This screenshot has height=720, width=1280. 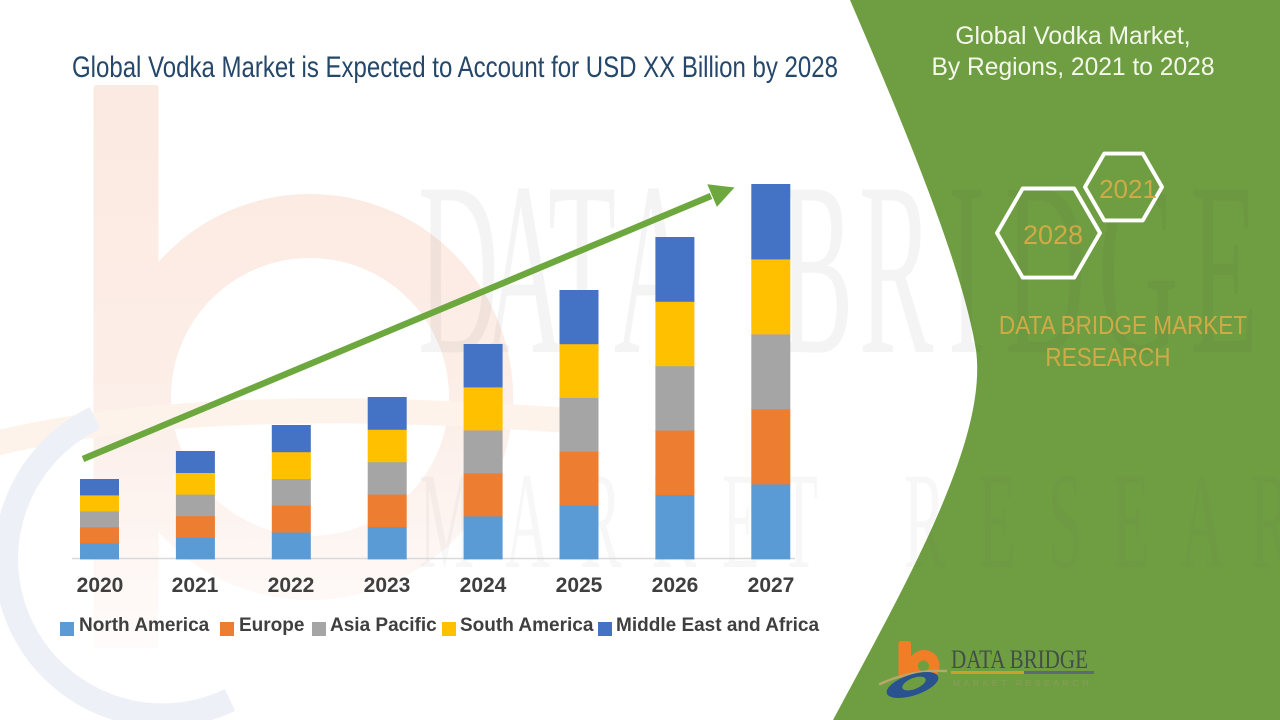 I want to click on svg-text: B, so click(x=816, y=268).